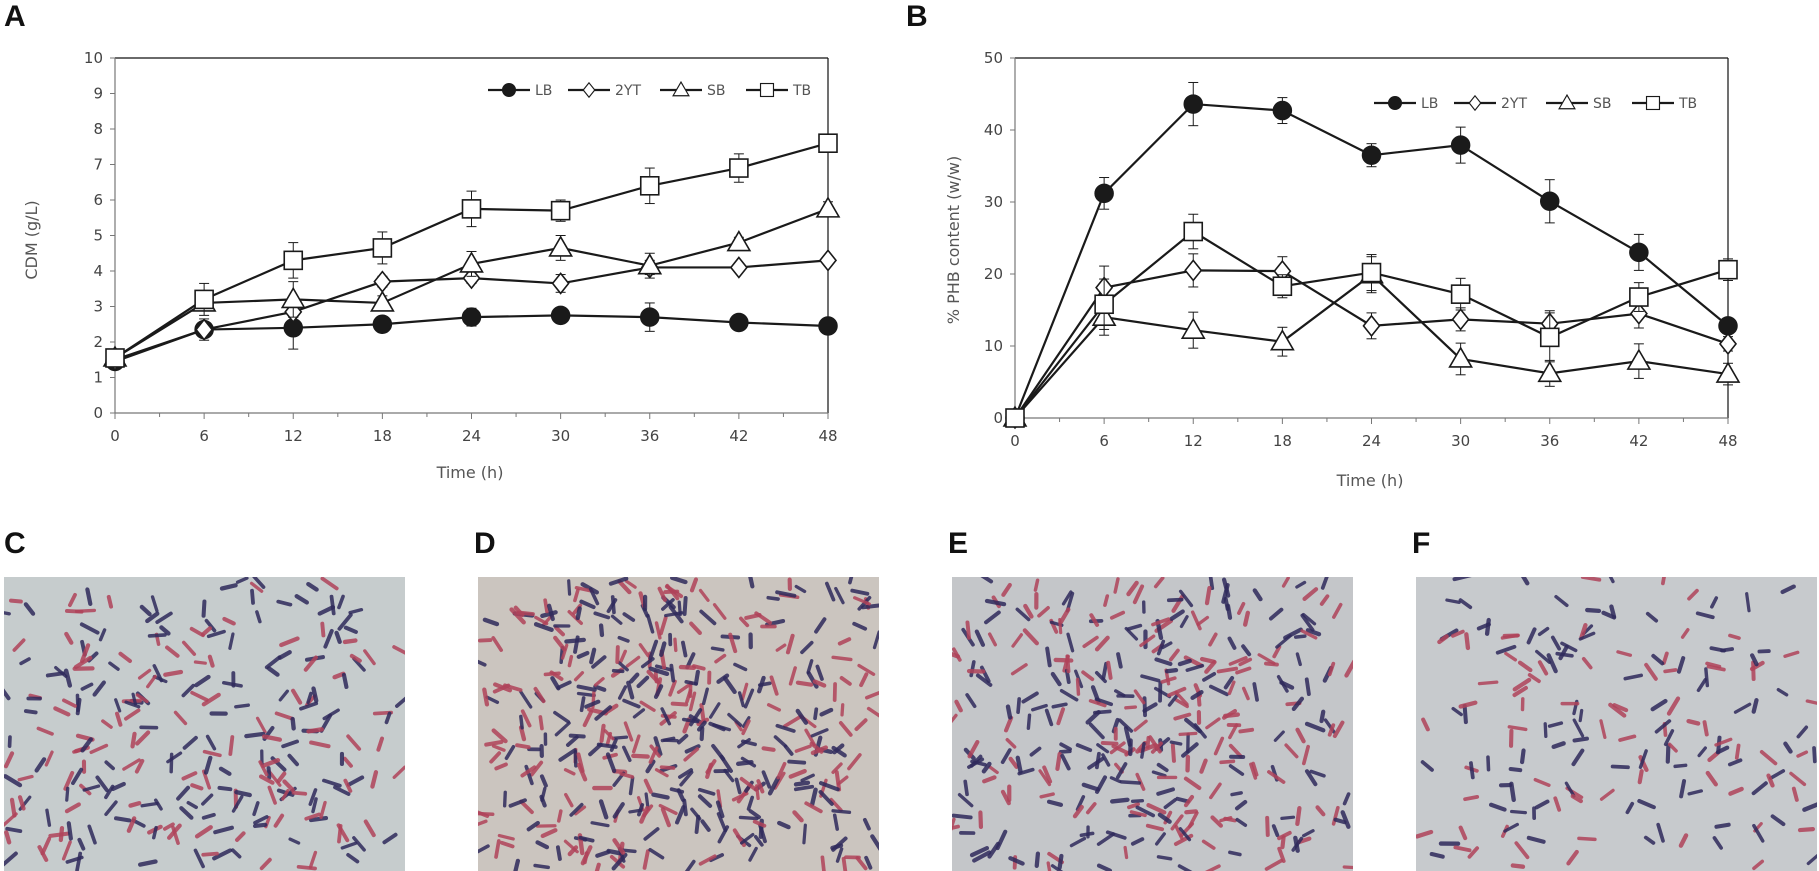 The height and width of the screenshot is (871, 1819). I want to click on chart-b-legend-label: SB, so click(1602, 104).